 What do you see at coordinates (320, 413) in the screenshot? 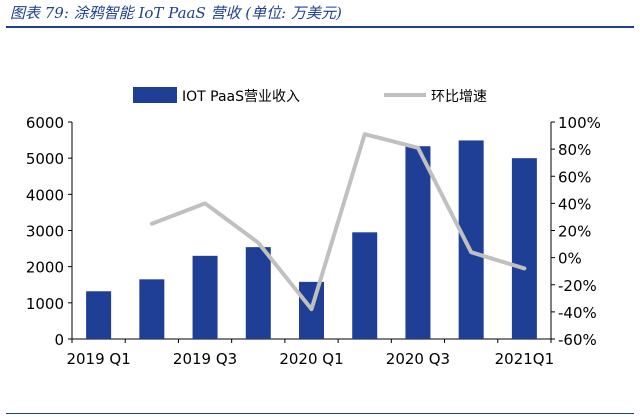
I see `bottom-rule` at bounding box center [320, 413].